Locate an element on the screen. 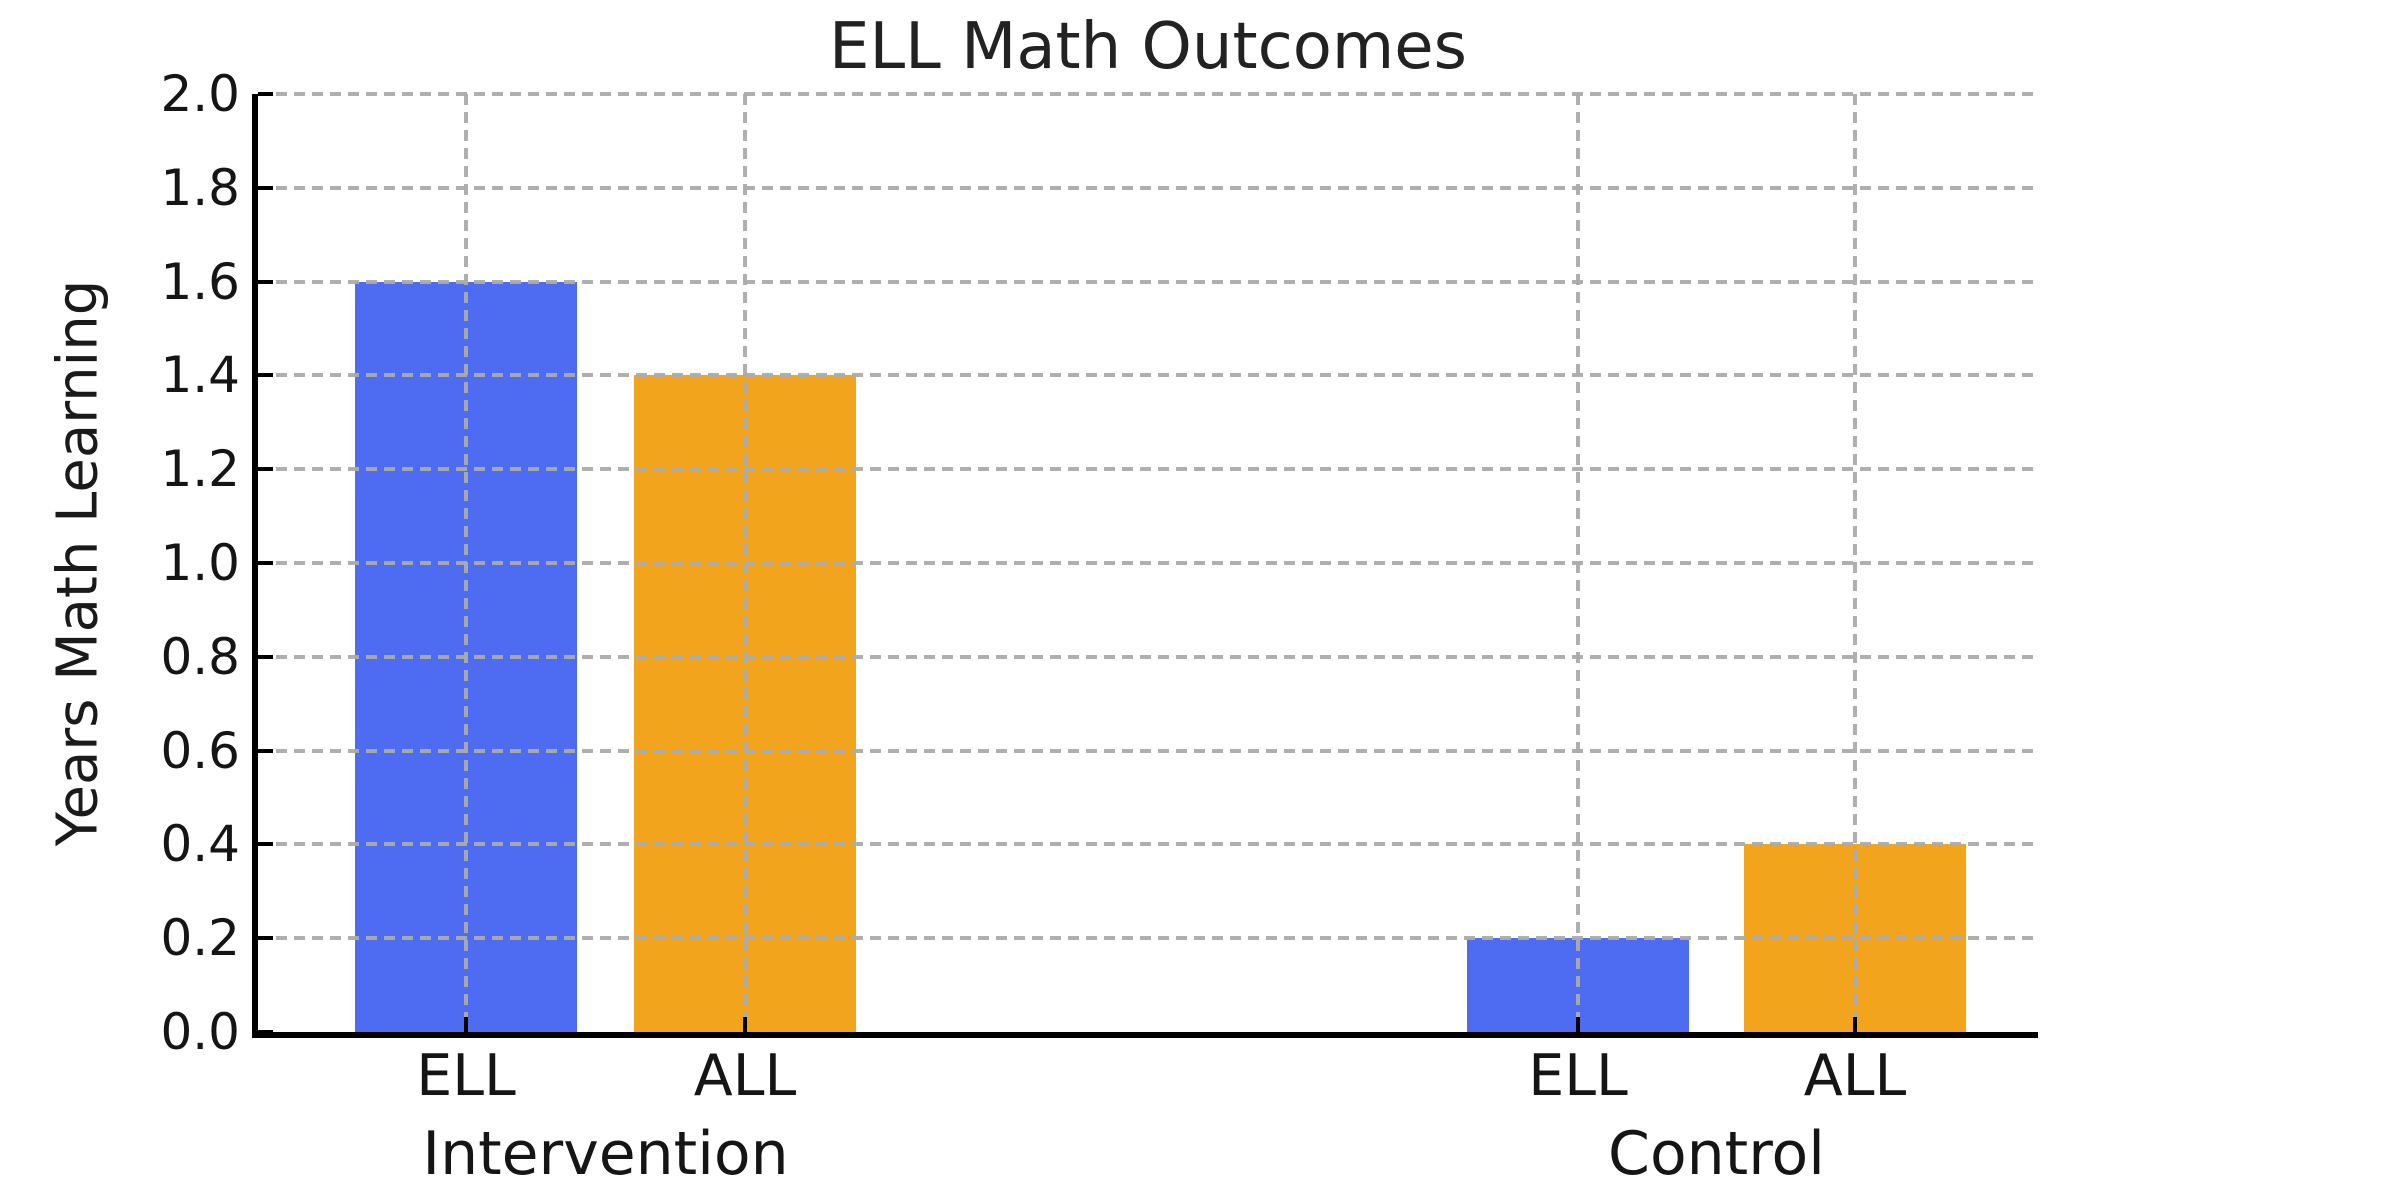  y-tick-1.4 is located at coordinates (265, 375).